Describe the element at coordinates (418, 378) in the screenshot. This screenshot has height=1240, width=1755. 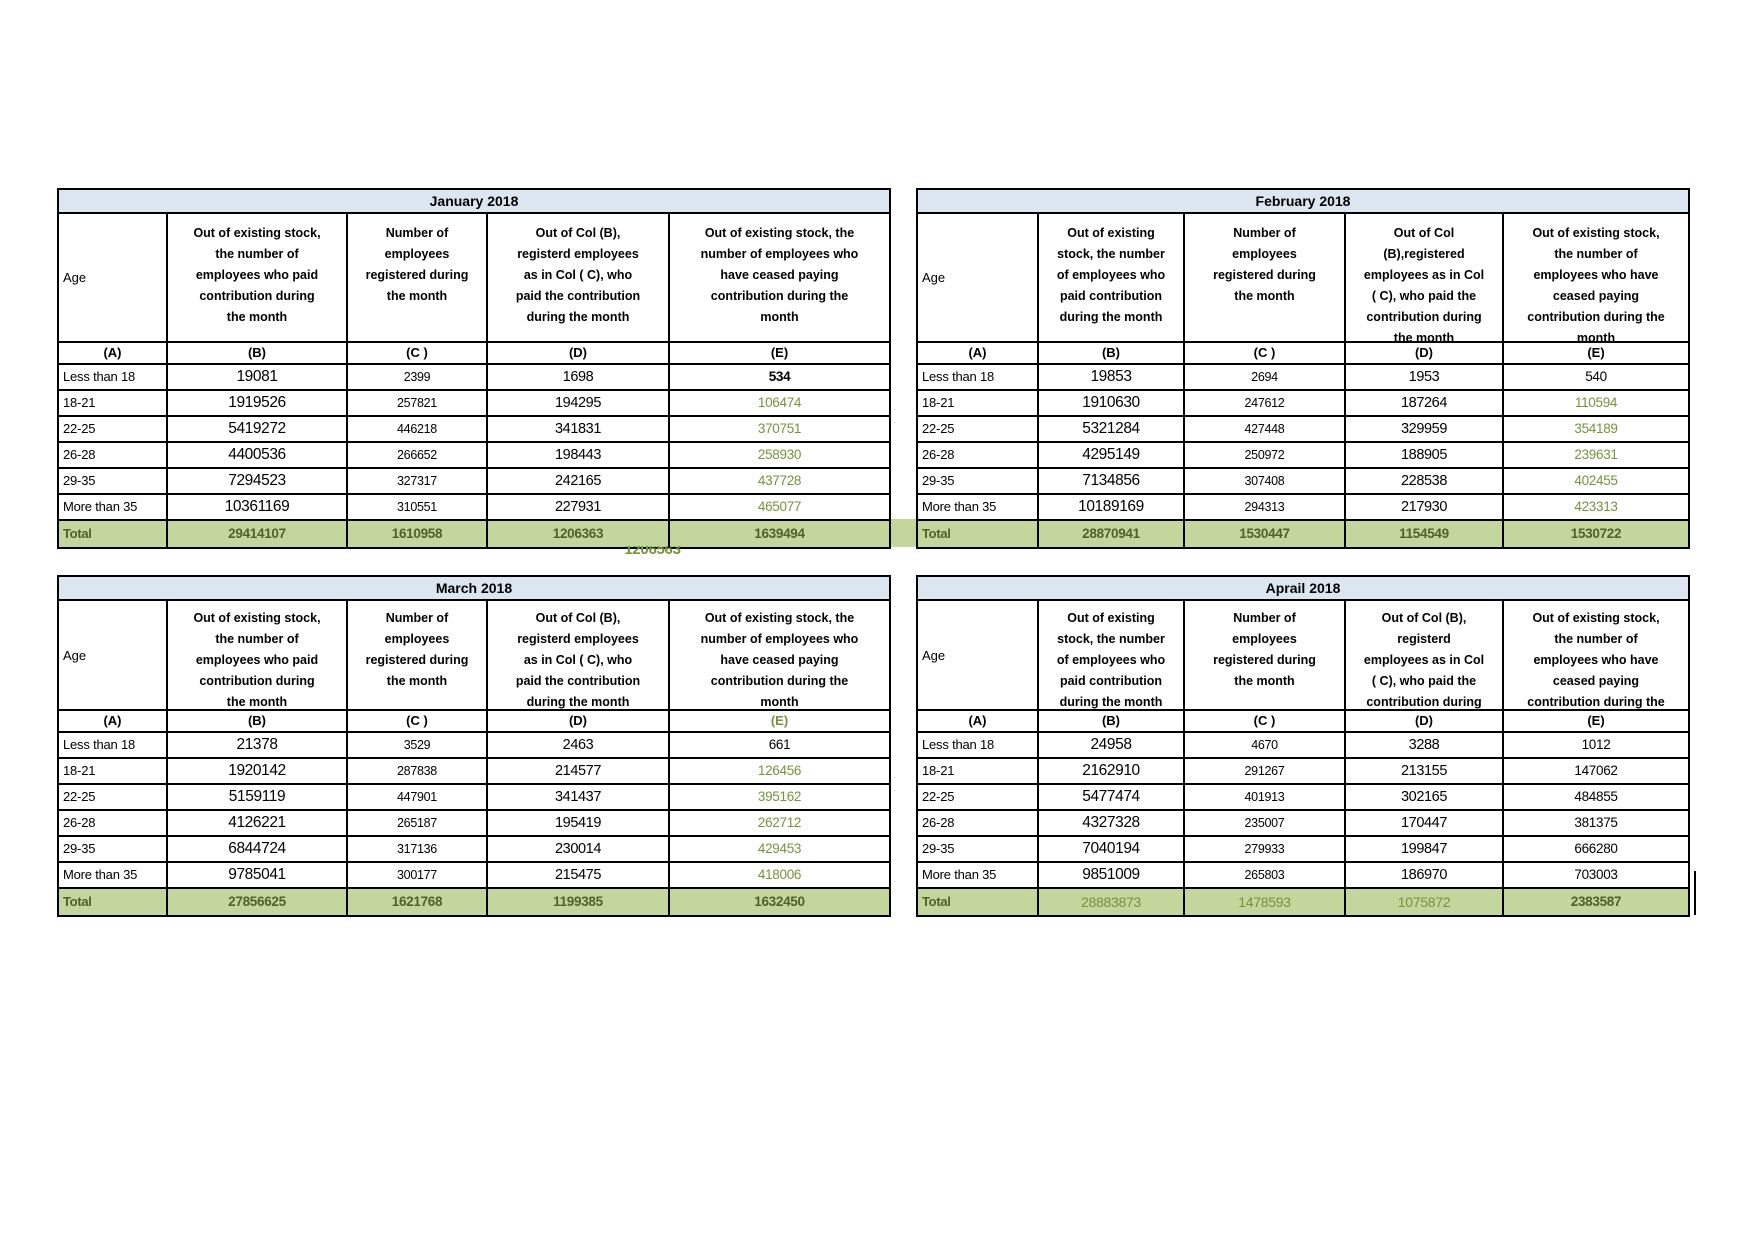
I see `value-c: 2399` at that location.